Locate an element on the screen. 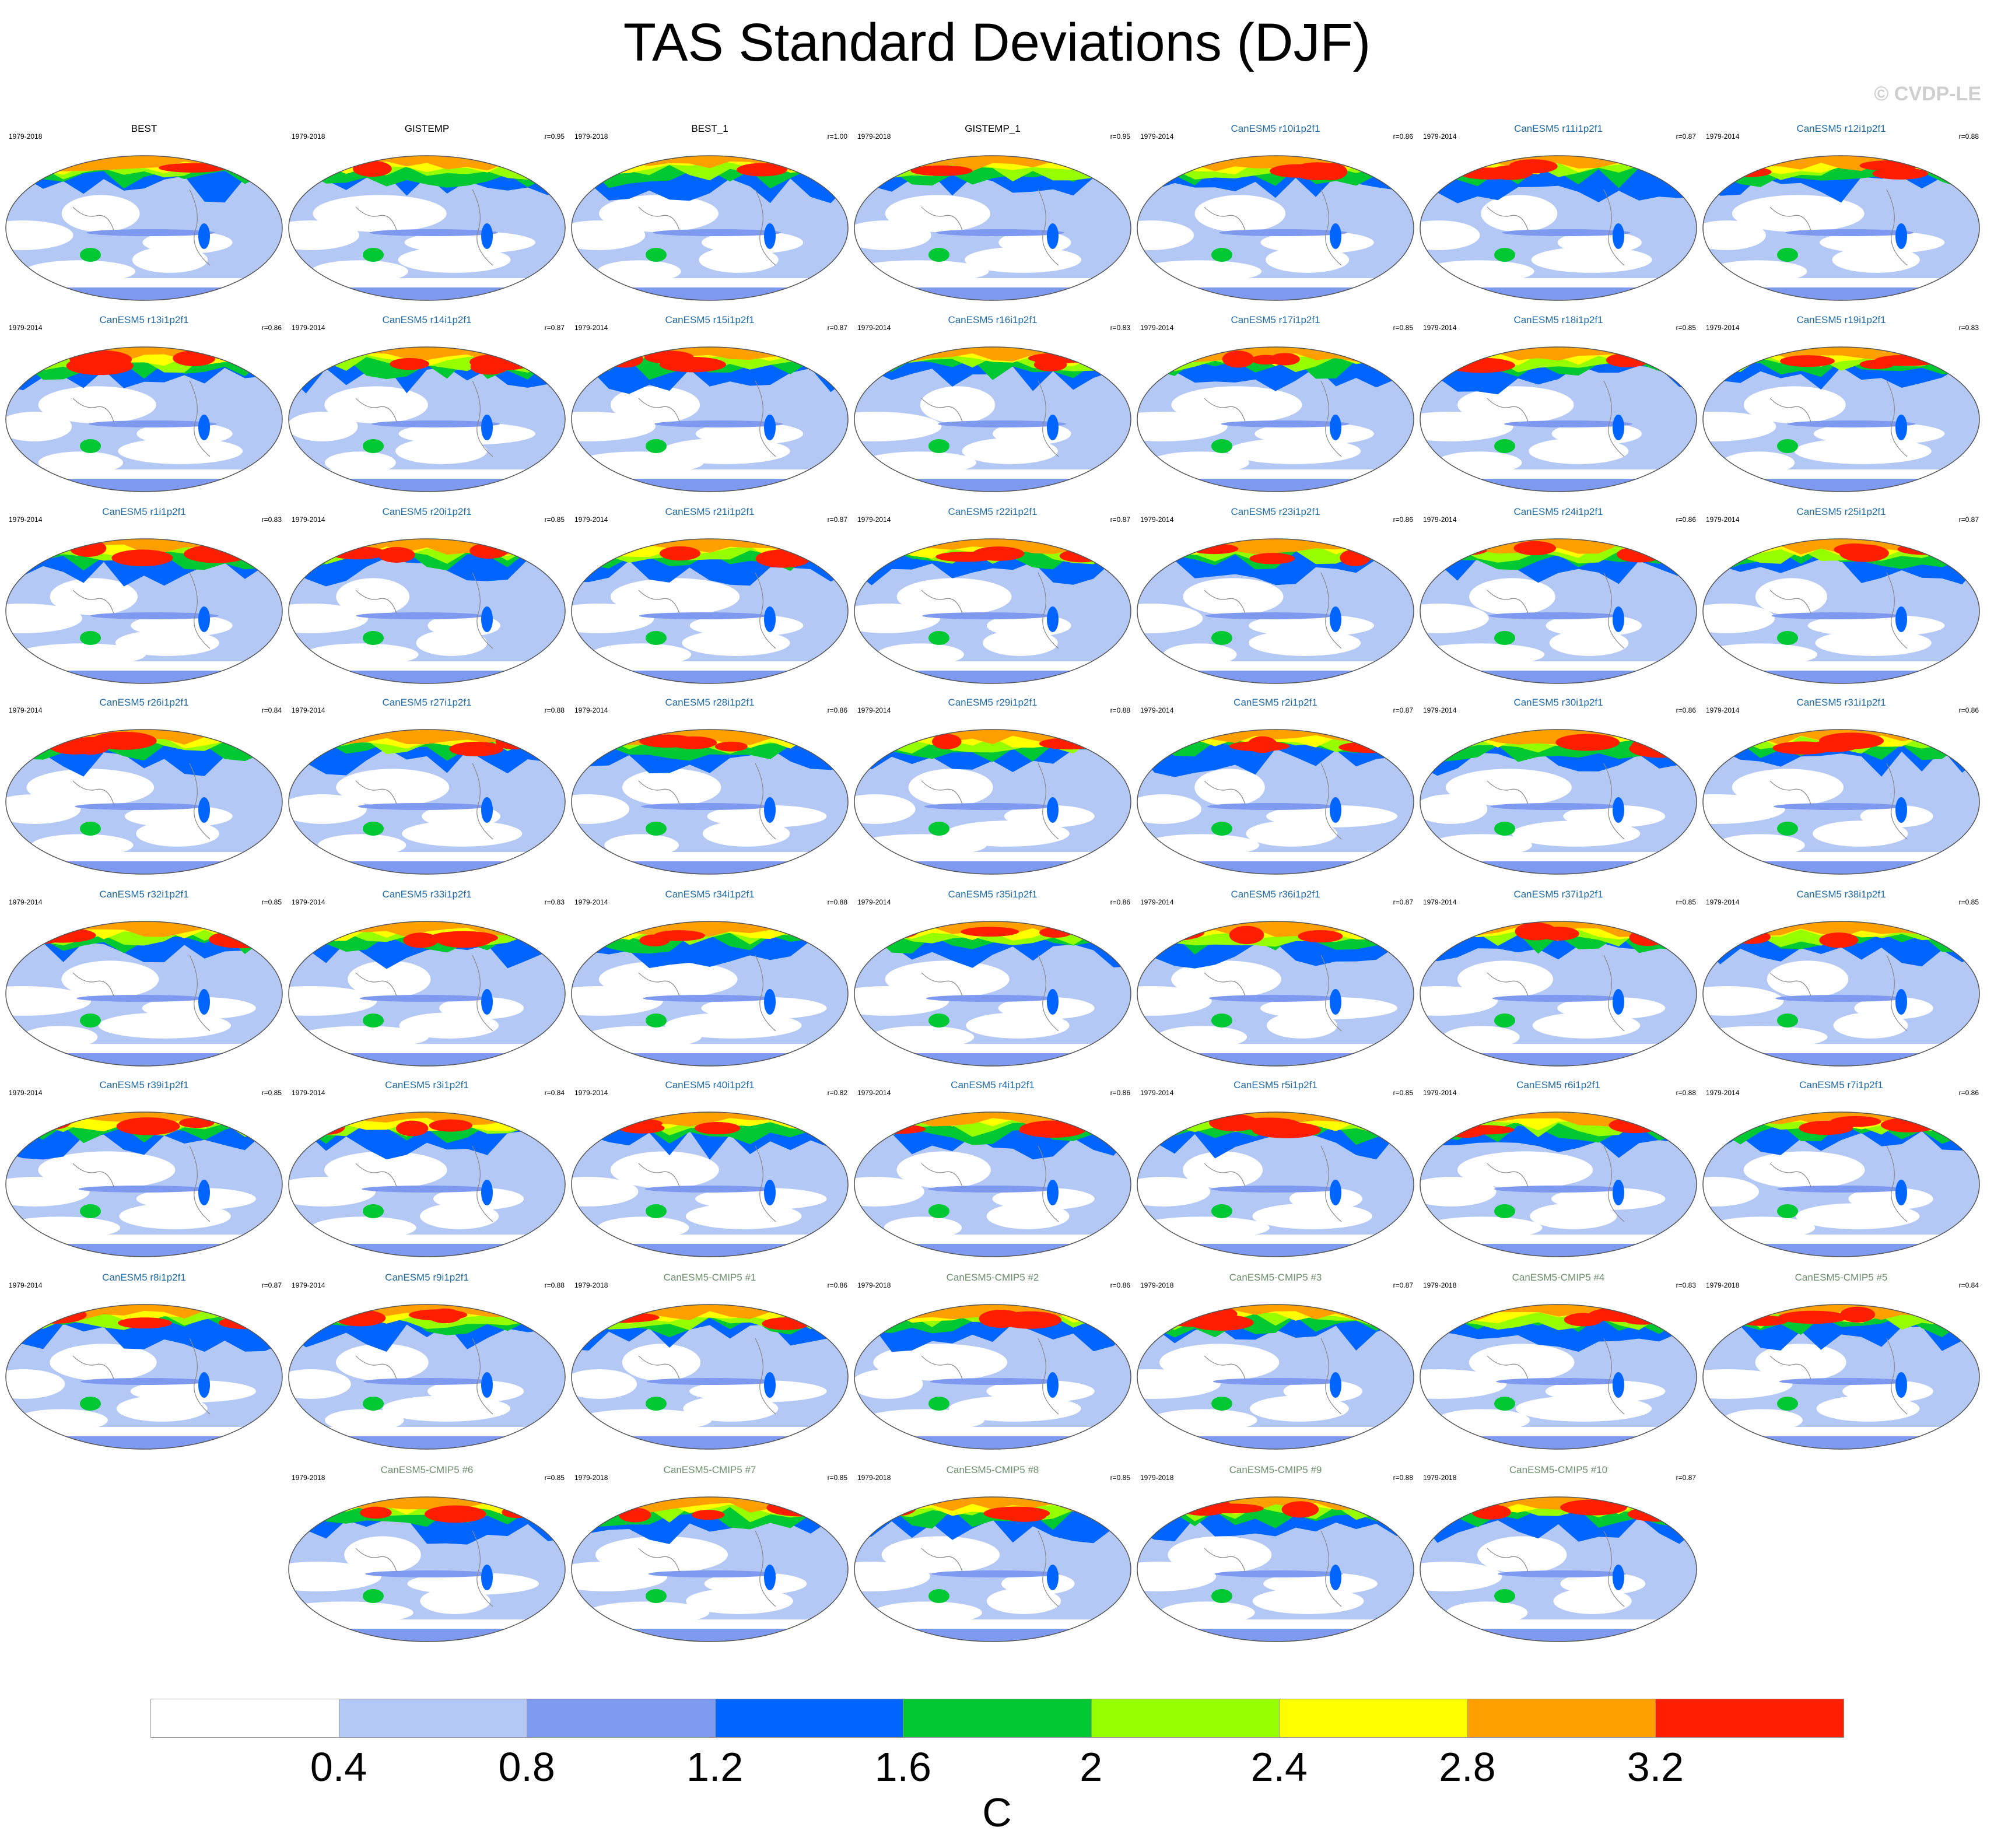  panel-title: CanESM5 r36i1p2f1 is located at coordinates (1275, 894).